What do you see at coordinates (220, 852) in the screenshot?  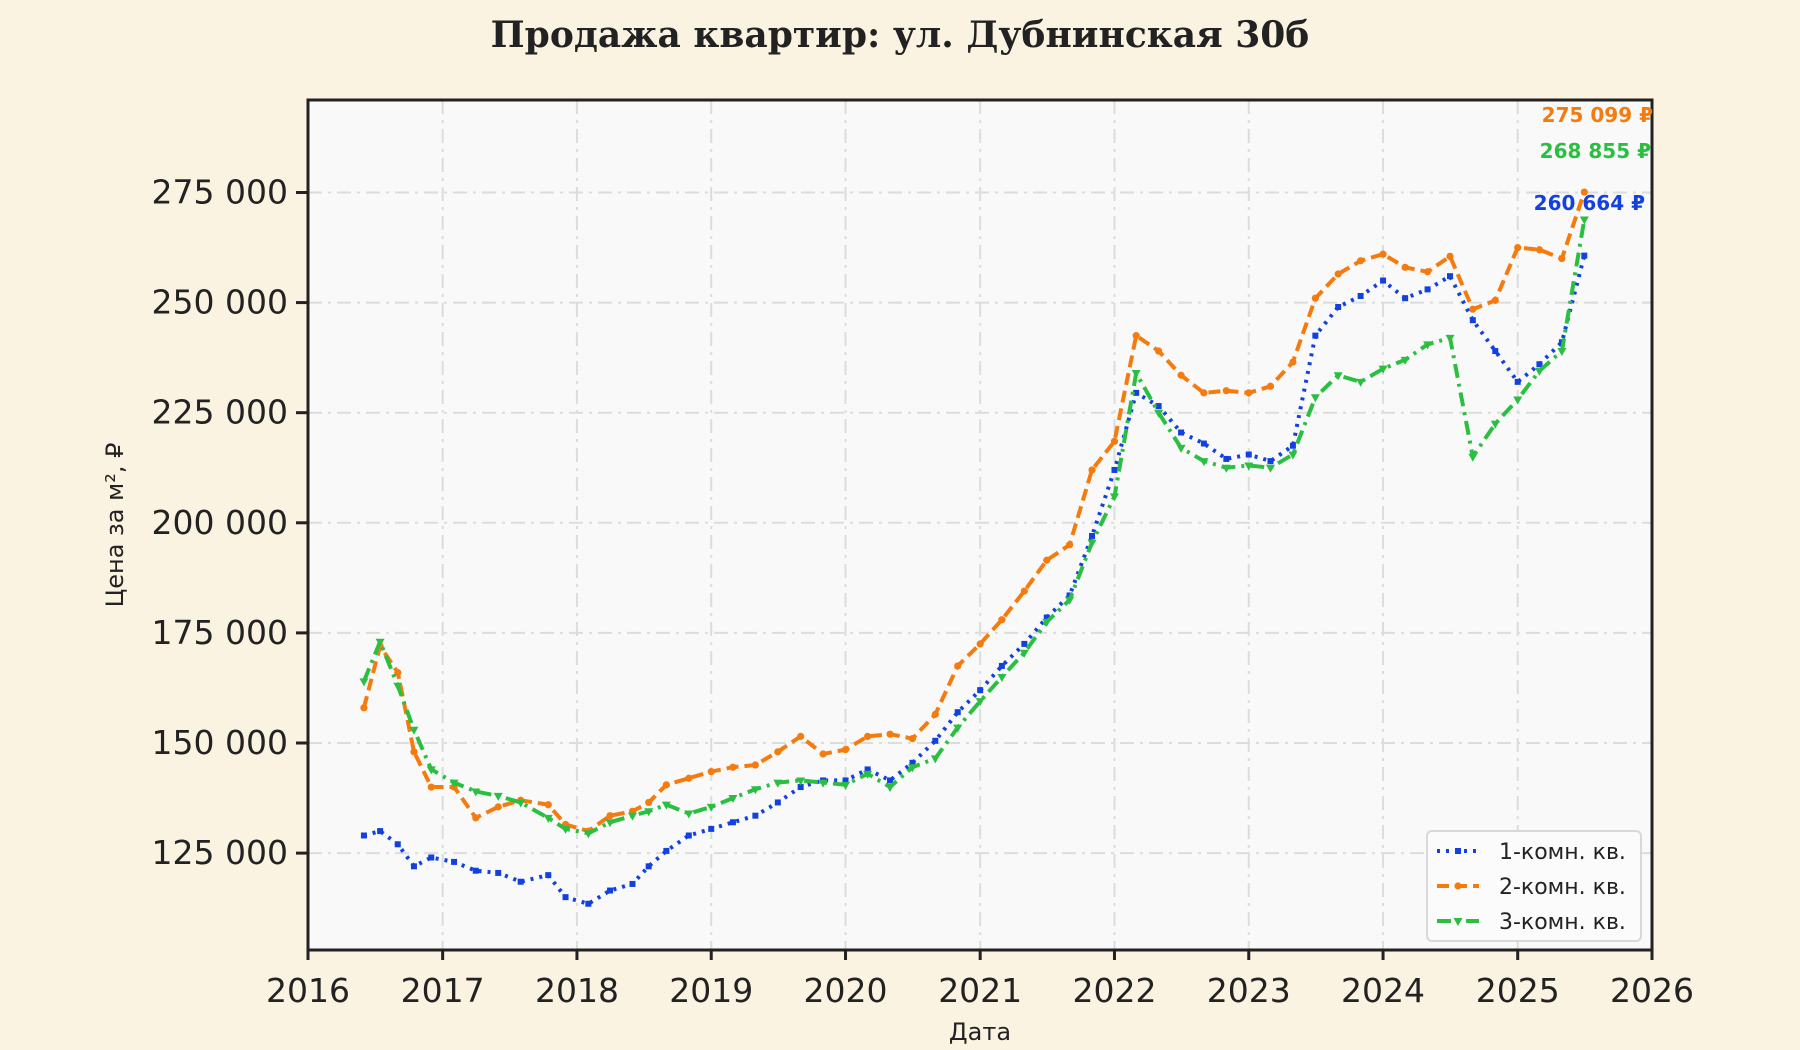 I see `y-tick-label: 125 000` at bounding box center [220, 852].